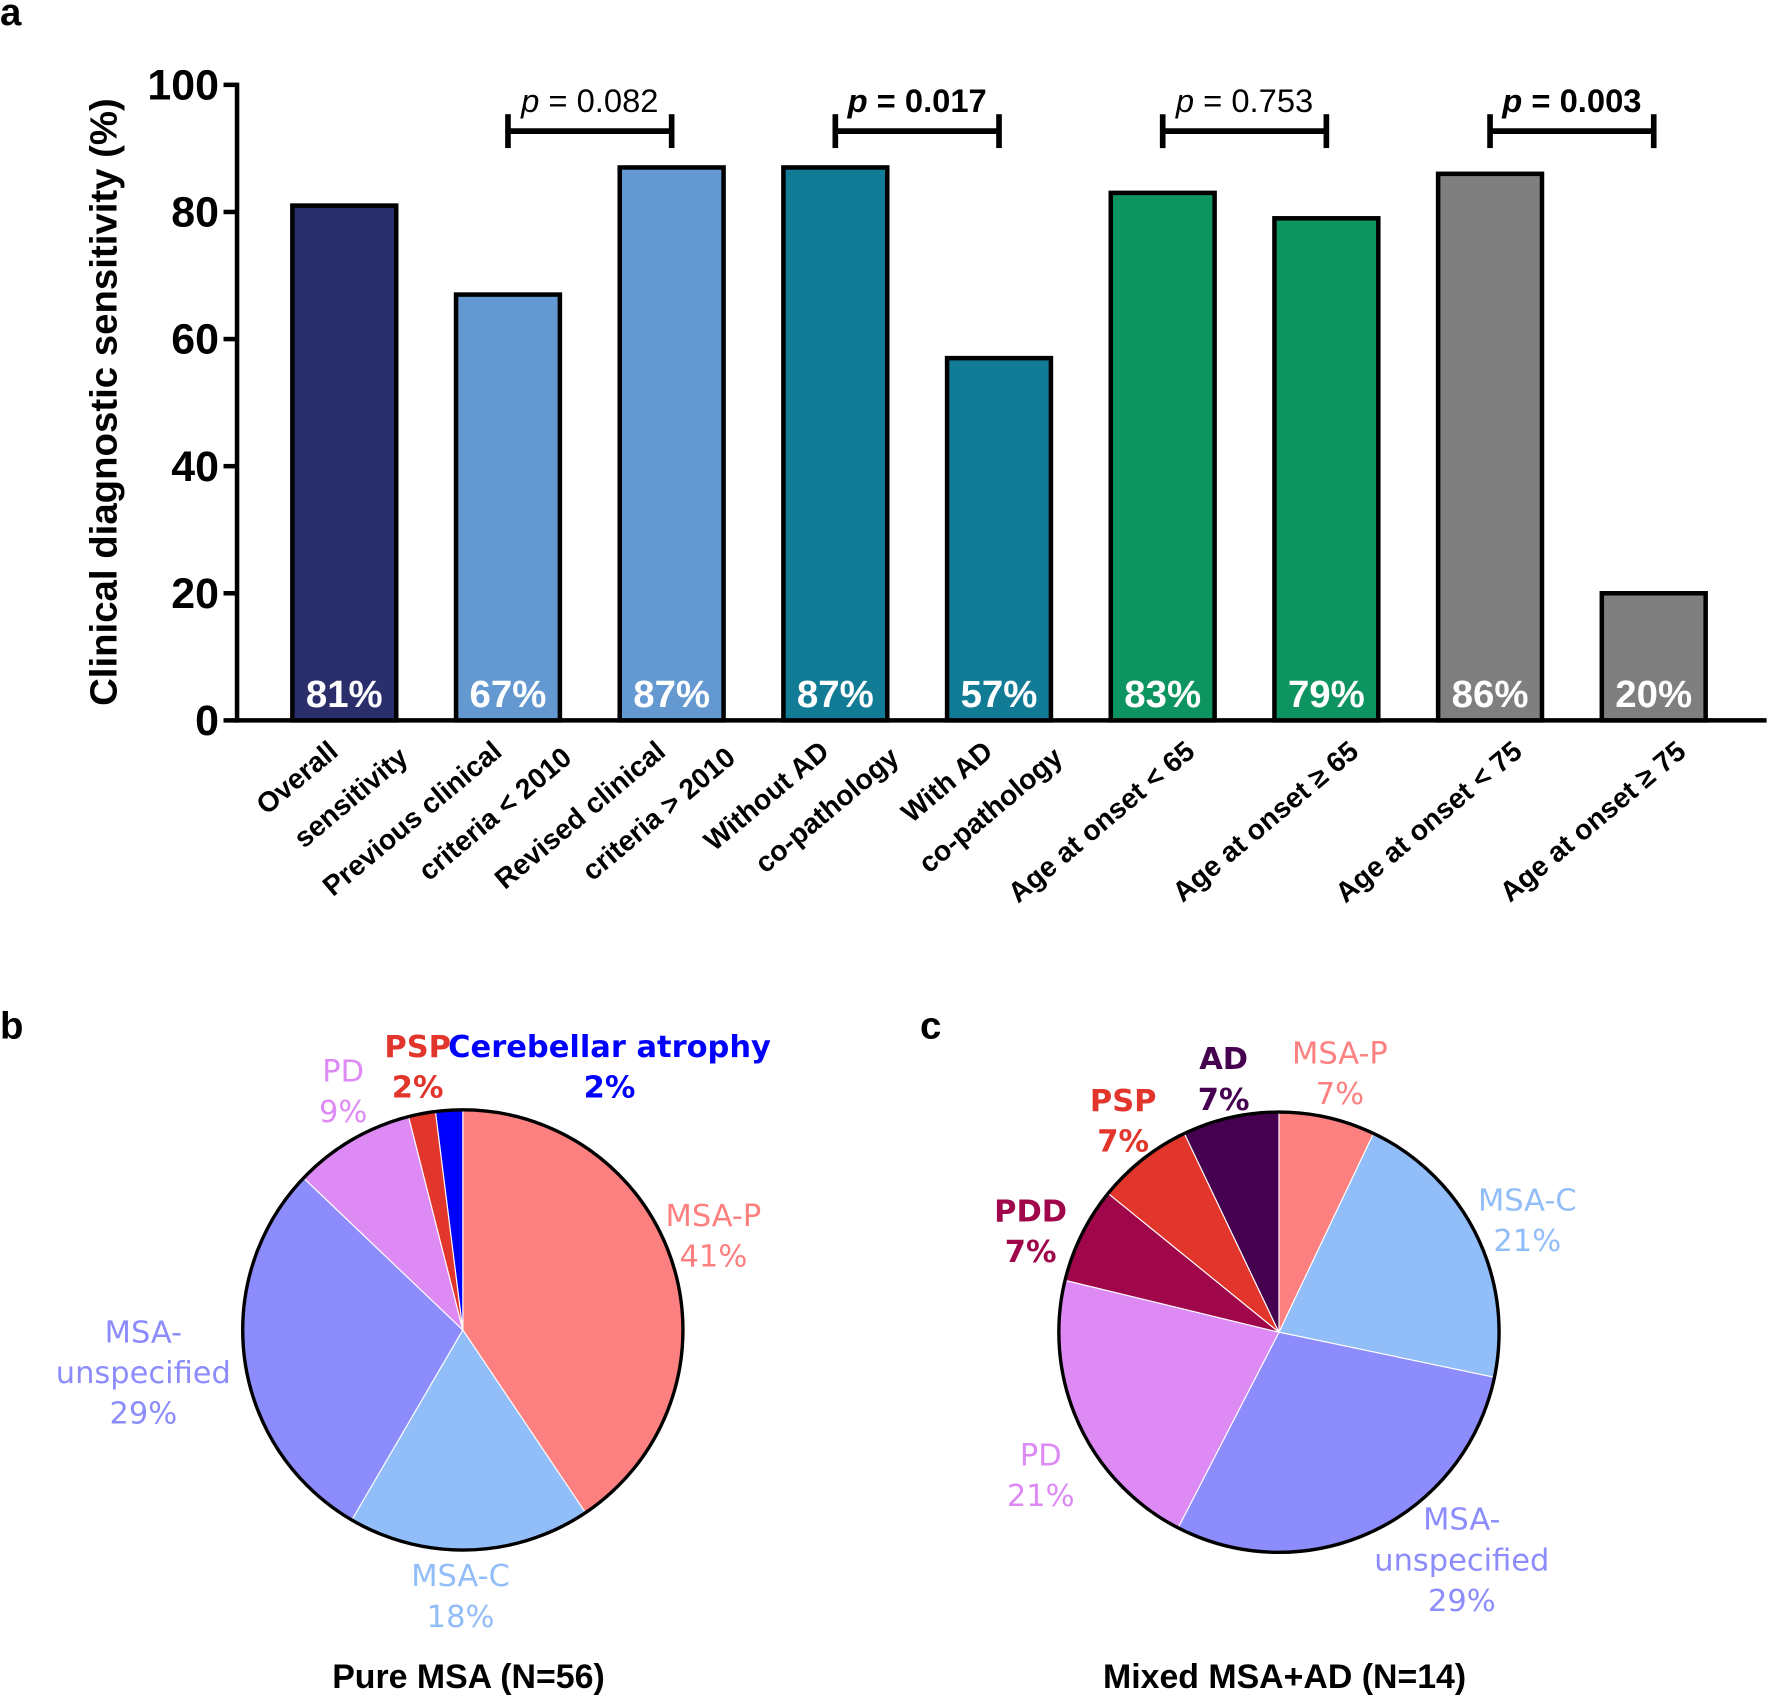 This screenshot has width=1770, height=1697. Describe the element at coordinates (446, 821) in the screenshot. I see `x-tick-label: Previous clinicalcriteria < 2010` at that location.